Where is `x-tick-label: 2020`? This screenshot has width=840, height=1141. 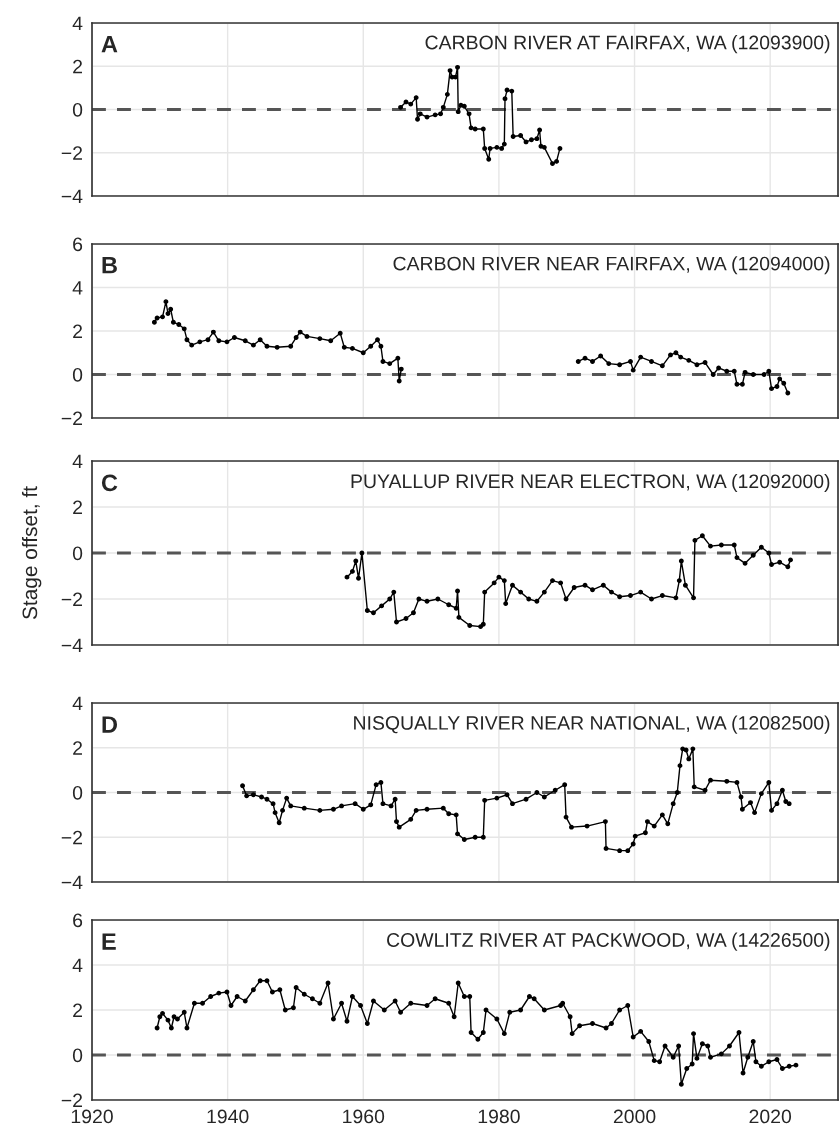 x-tick-label: 2020 is located at coordinates (770, 1116).